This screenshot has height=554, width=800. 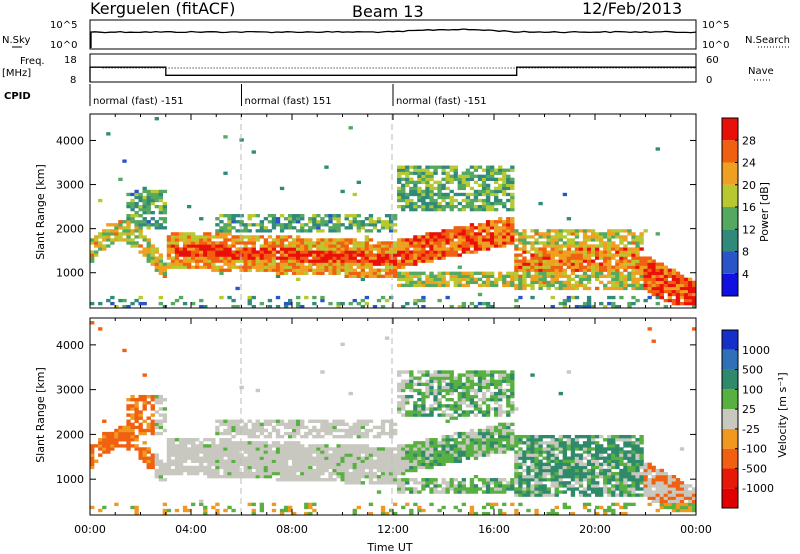 What do you see at coordinates (70, 273) in the screenshot?
I see `y-tick-label: 1000` at bounding box center [70, 273].